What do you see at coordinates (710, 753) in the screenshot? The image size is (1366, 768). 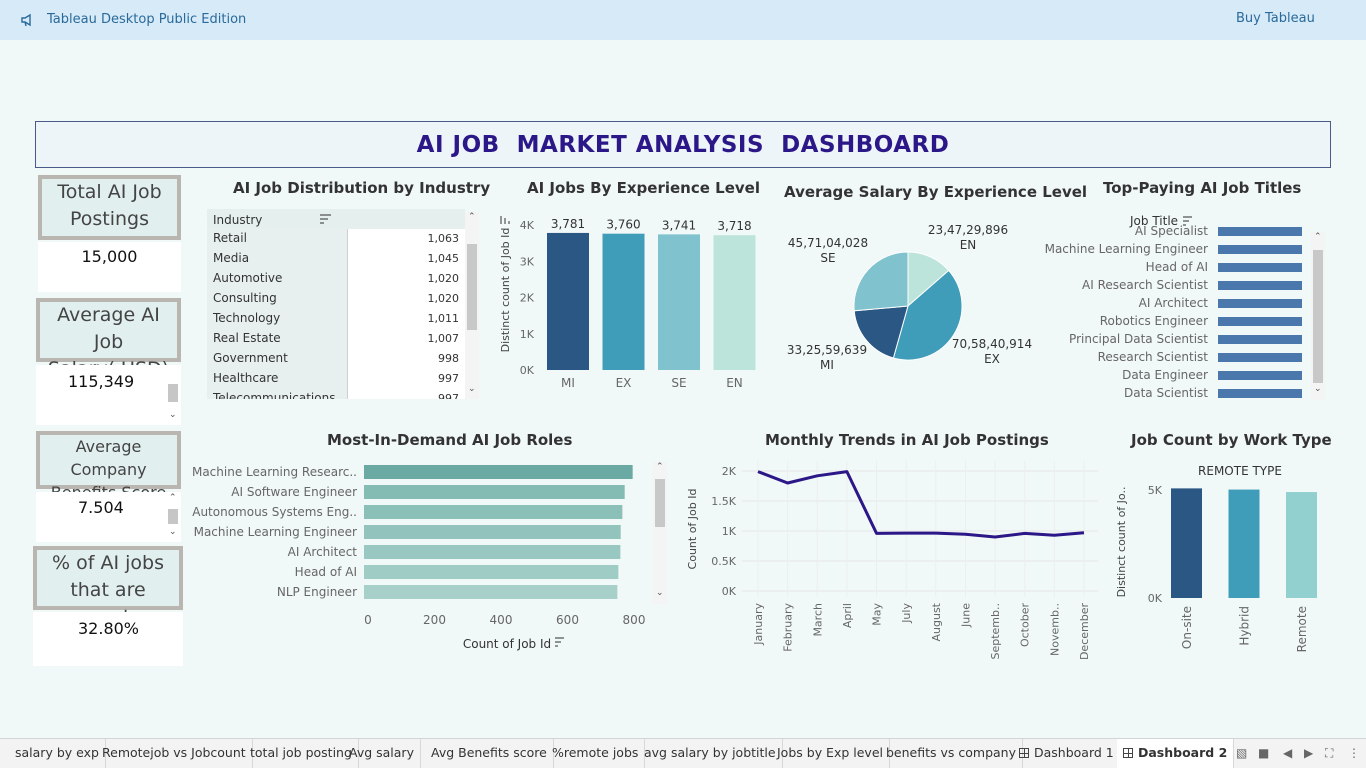 I see `tab-avg-salary-by-jobtitle: avg salary by jobtitle` at bounding box center [710, 753].